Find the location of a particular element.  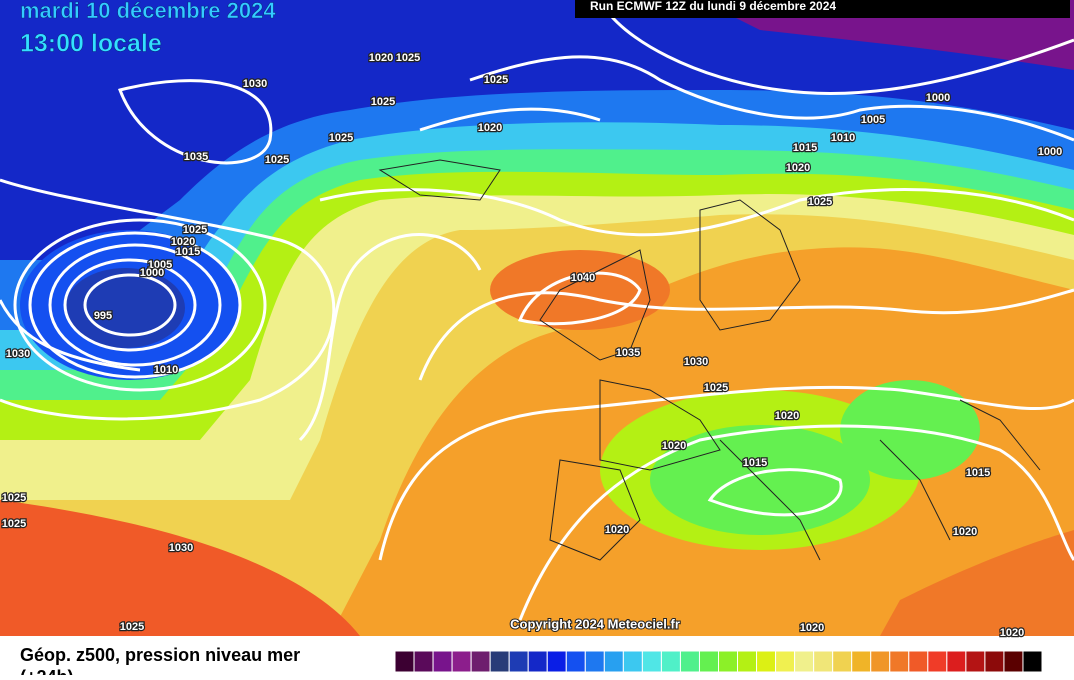

legend-title: Géop. z500, pression niveau mer is located at coordinates (160, 655).